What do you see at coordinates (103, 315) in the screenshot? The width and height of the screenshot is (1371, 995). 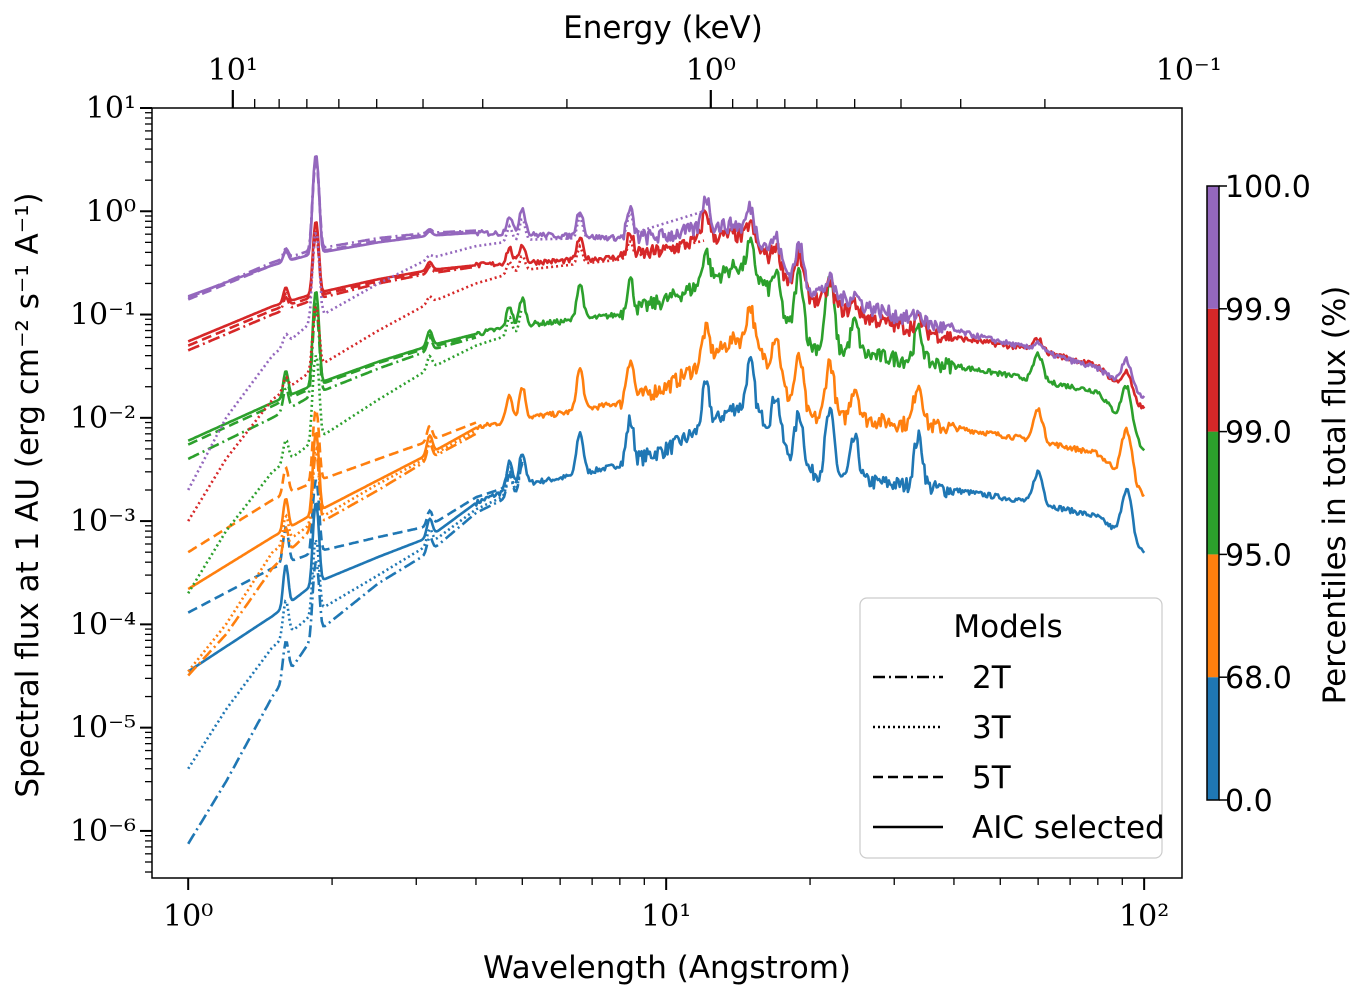 I see `y-tick-label: 10⁻¹` at bounding box center [103, 315].